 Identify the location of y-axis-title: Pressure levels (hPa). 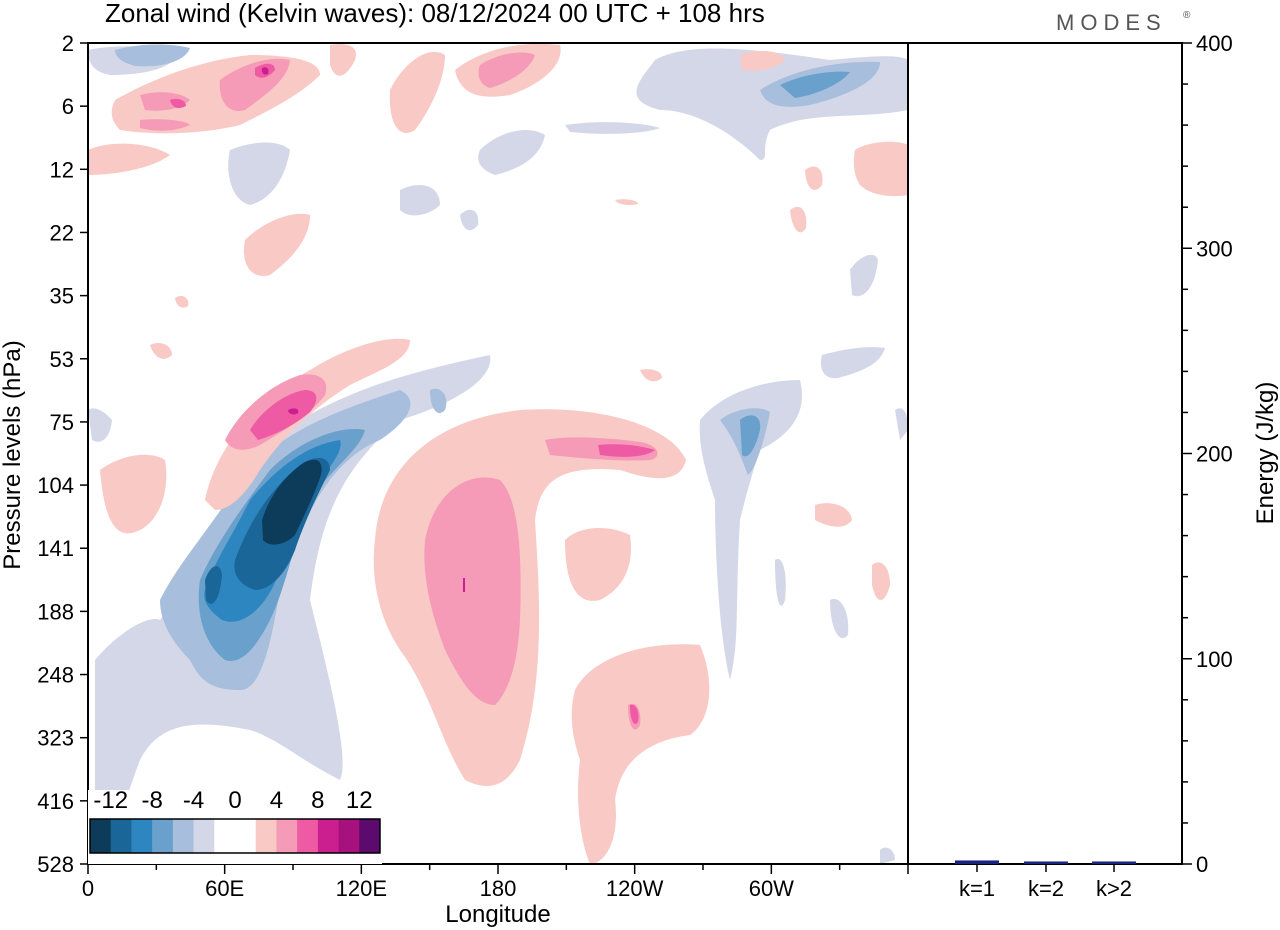
(13, 454).